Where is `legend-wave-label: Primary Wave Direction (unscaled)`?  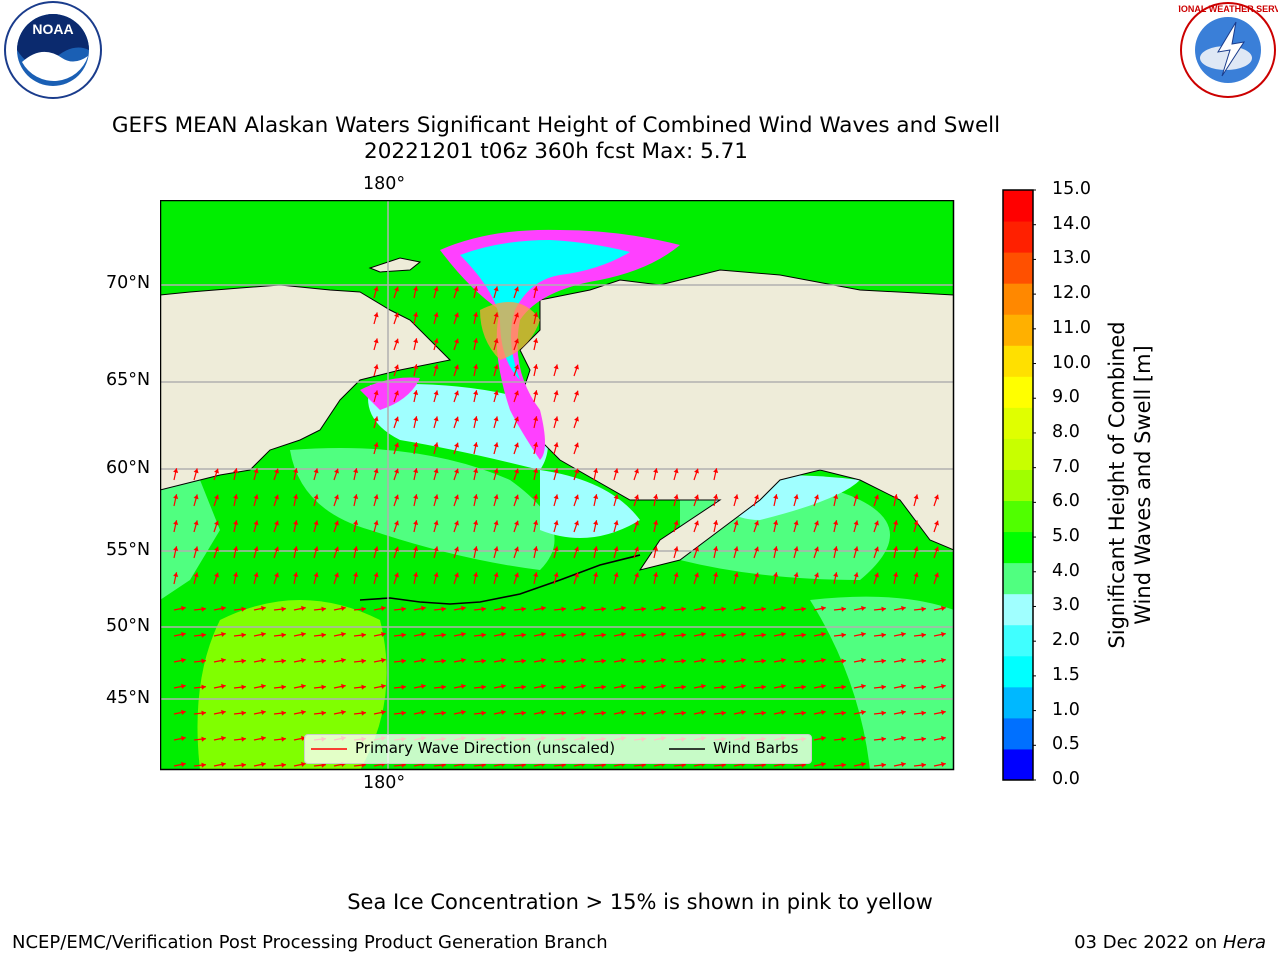
legend-wave-label: Primary Wave Direction (unscaled) is located at coordinates (485, 748).